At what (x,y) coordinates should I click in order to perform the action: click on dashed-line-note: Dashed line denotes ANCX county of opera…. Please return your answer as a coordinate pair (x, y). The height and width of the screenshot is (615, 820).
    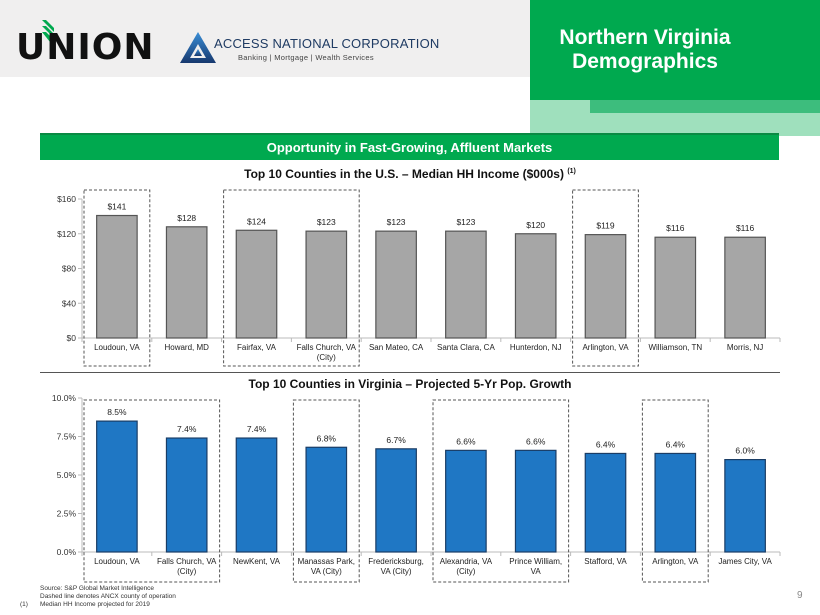
    Looking at the image, I should click on (108, 596).